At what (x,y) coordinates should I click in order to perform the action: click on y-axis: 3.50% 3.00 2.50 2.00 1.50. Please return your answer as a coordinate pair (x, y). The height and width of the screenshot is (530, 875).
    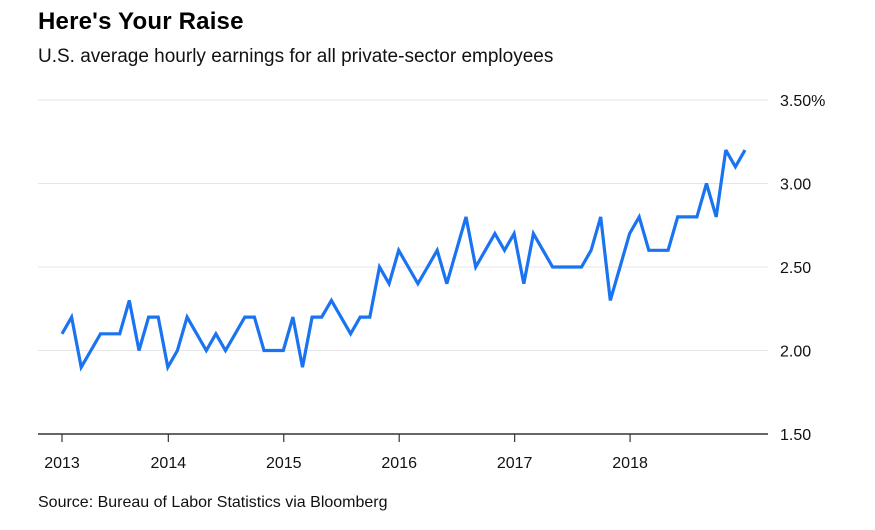
    Looking at the image, I should click on (802, 268).